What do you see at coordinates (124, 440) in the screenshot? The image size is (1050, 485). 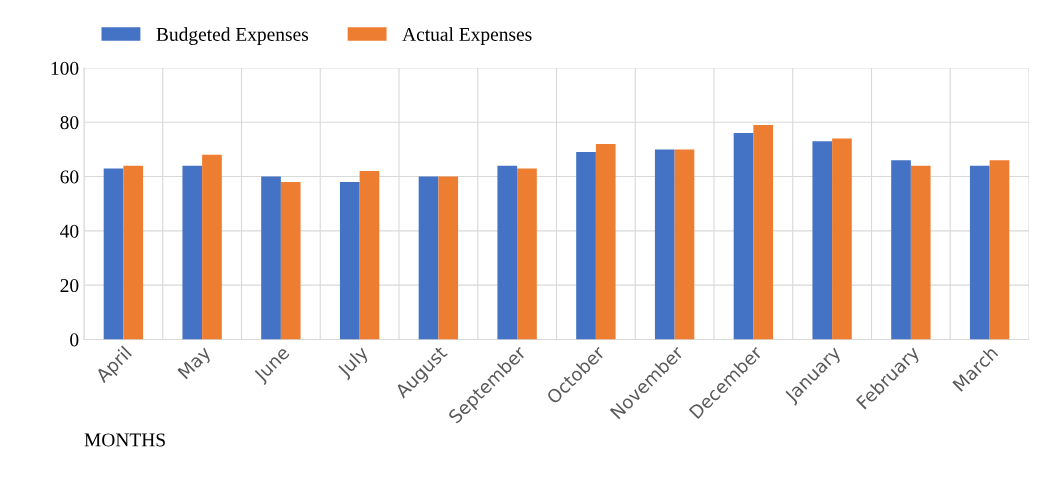 I see `x-axis-title: MONTHS` at bounding box center [124, 440].